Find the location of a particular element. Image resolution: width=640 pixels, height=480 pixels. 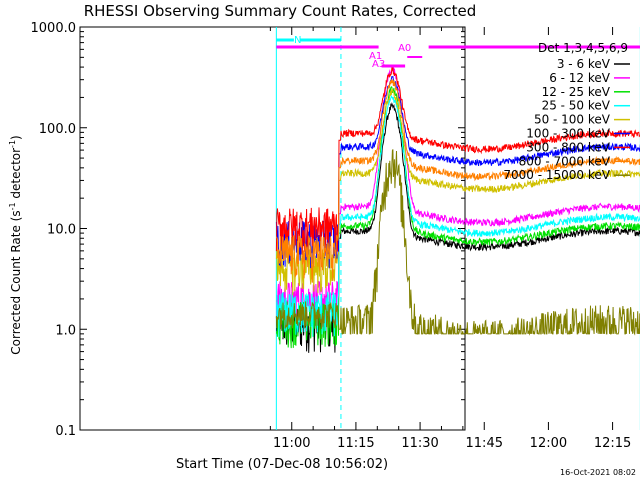

x-tick-label: 12:15 is located at coordinates (612, 443).